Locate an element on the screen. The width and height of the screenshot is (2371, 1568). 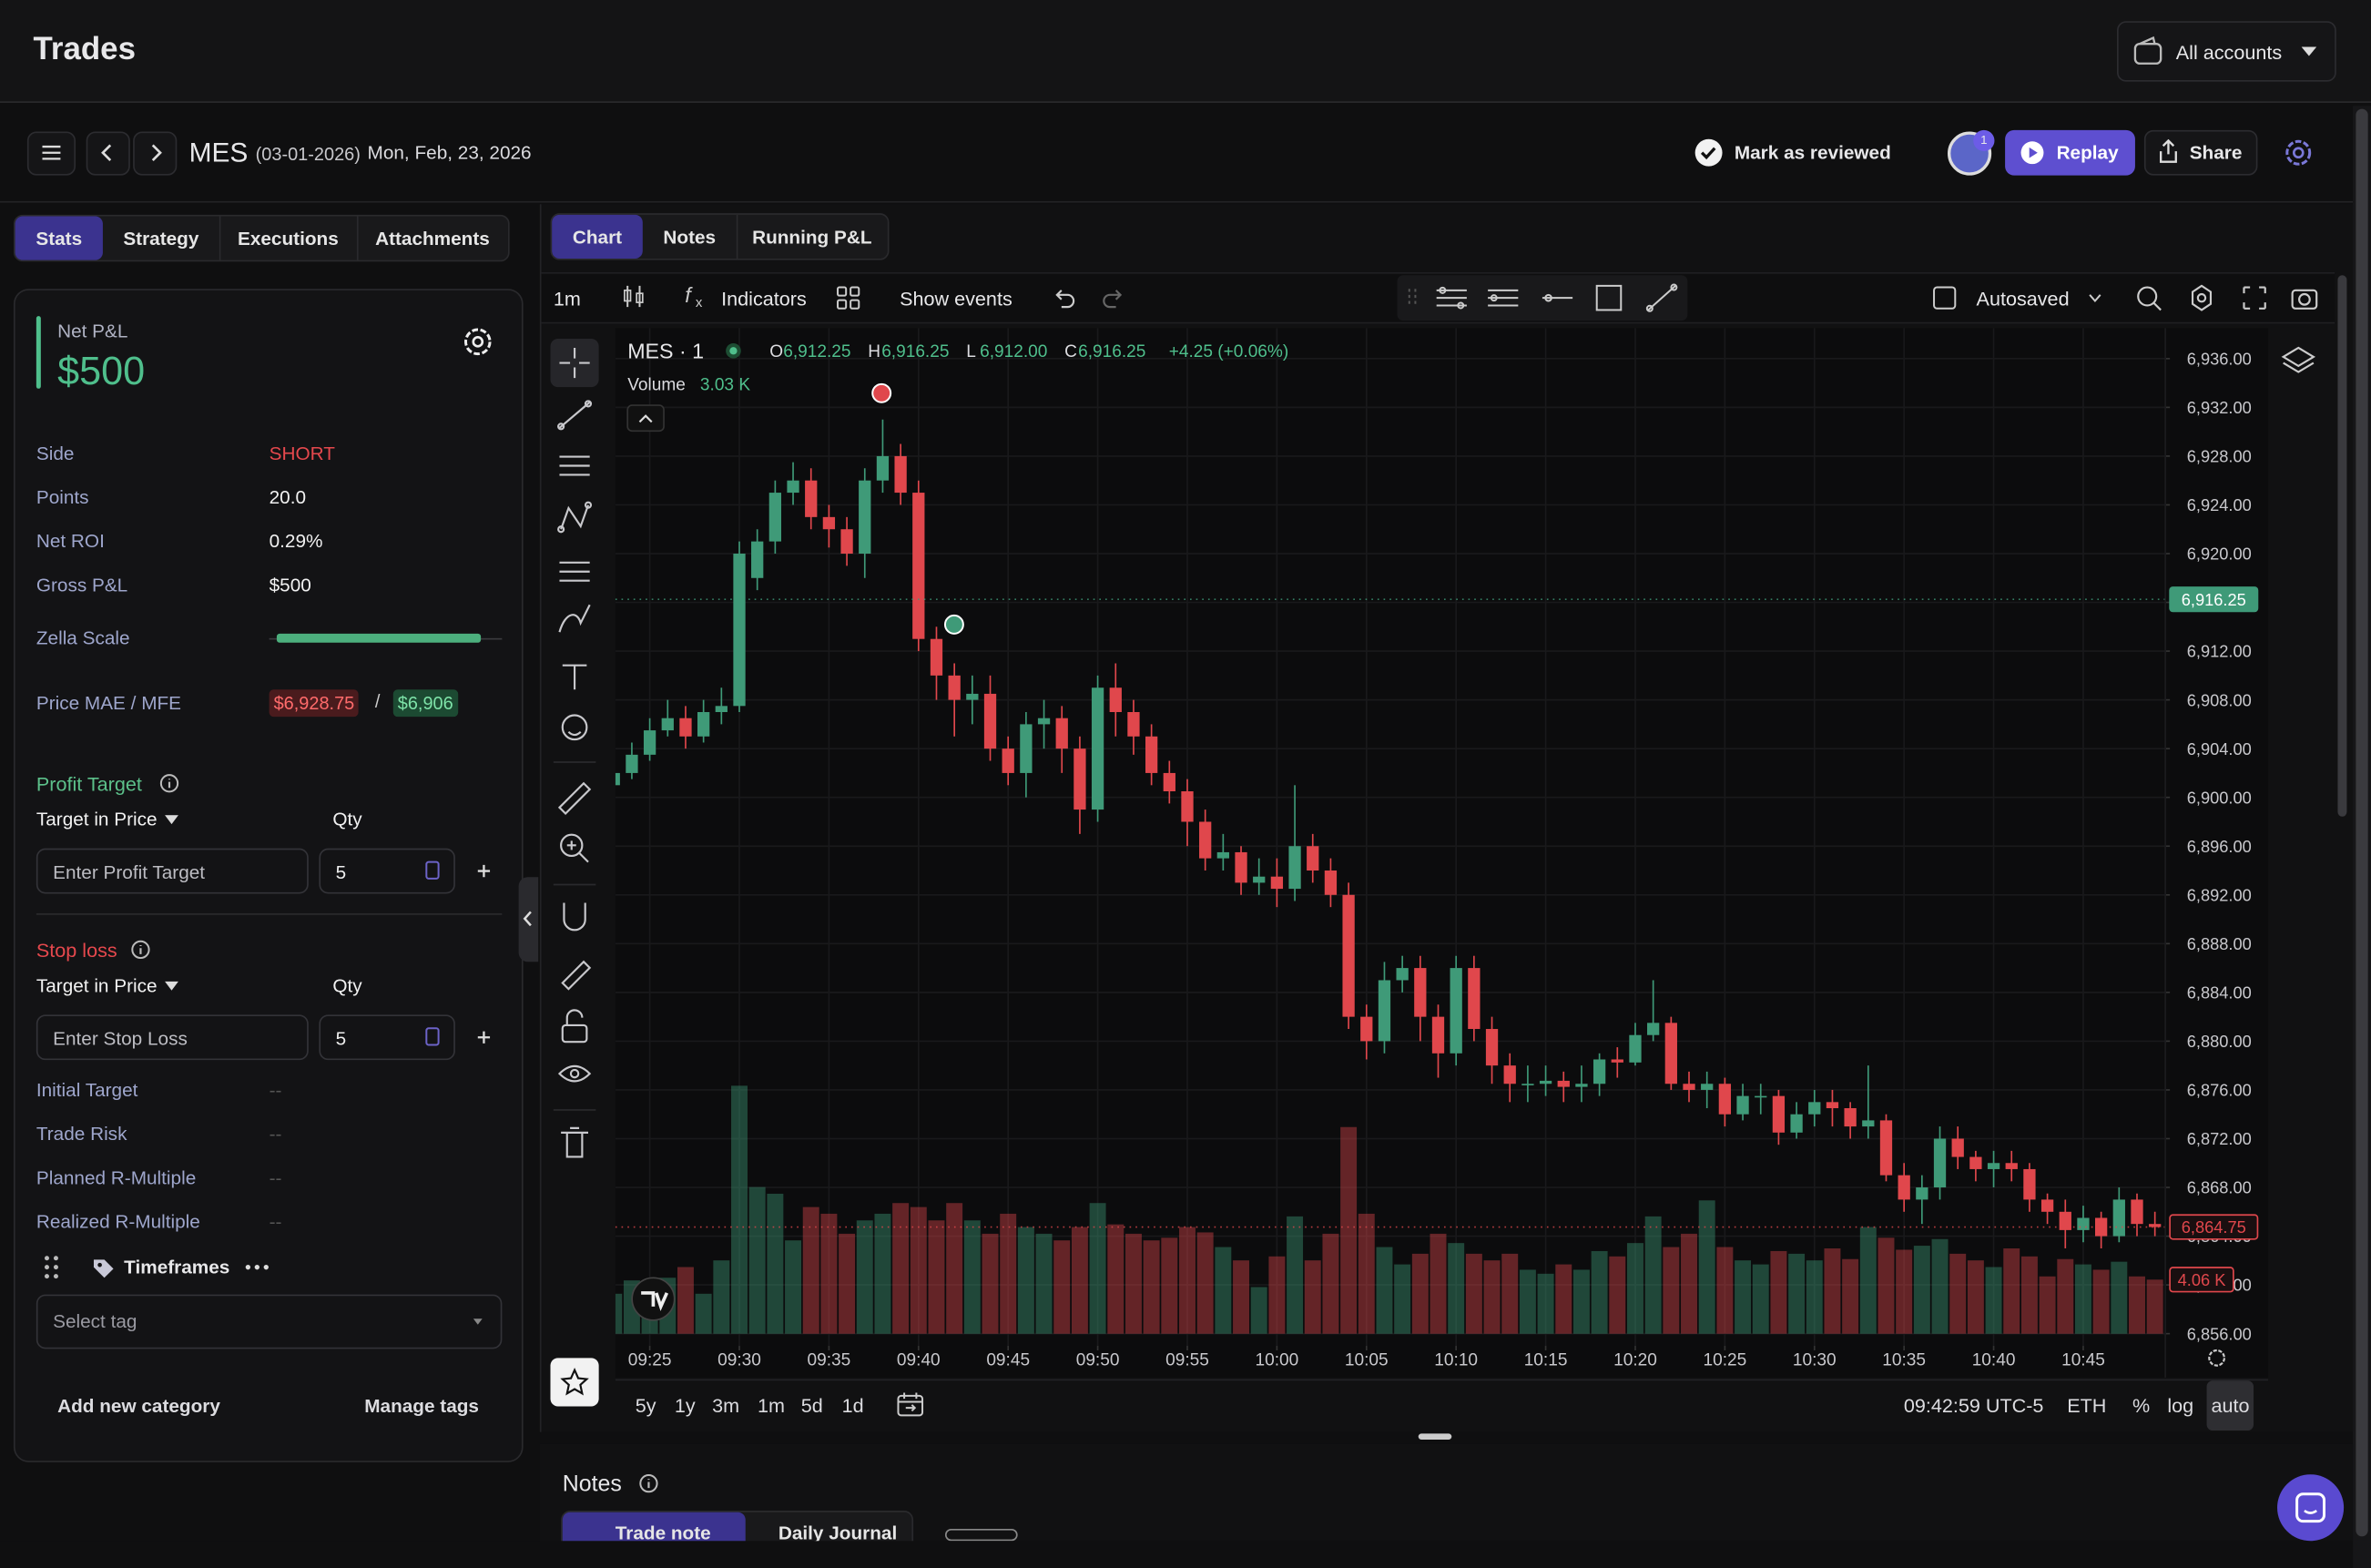
prev-button is located at coordinates (108, 153).